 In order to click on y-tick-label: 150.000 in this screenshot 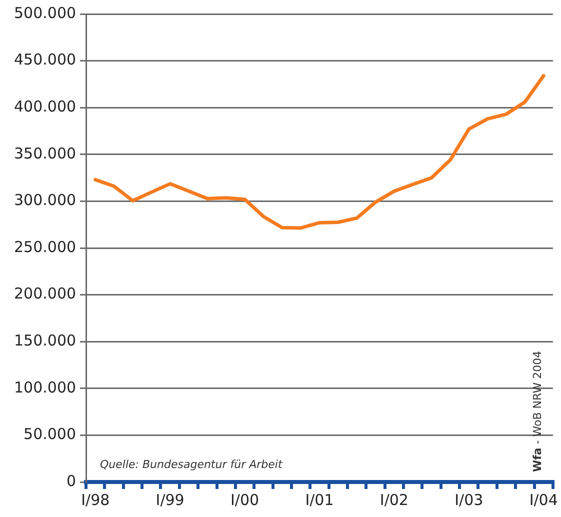, I will do `click(45, 340)`.